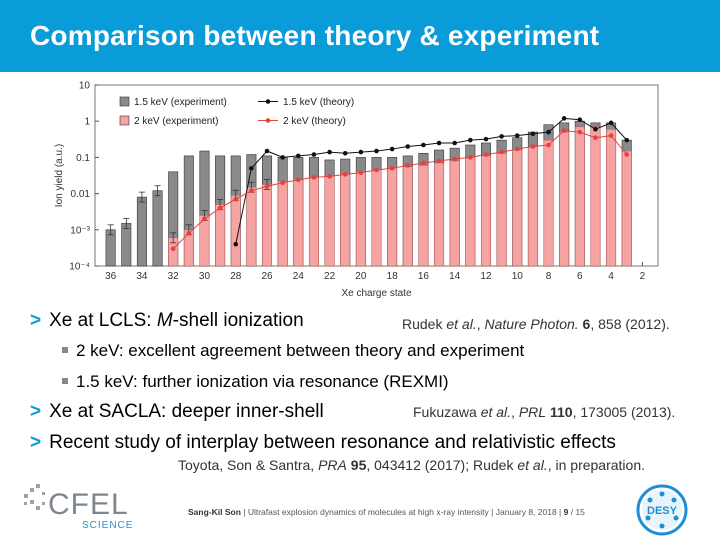  I want to click on ref-pages: , 043412 (2017); Rudek, so click(442, 465).